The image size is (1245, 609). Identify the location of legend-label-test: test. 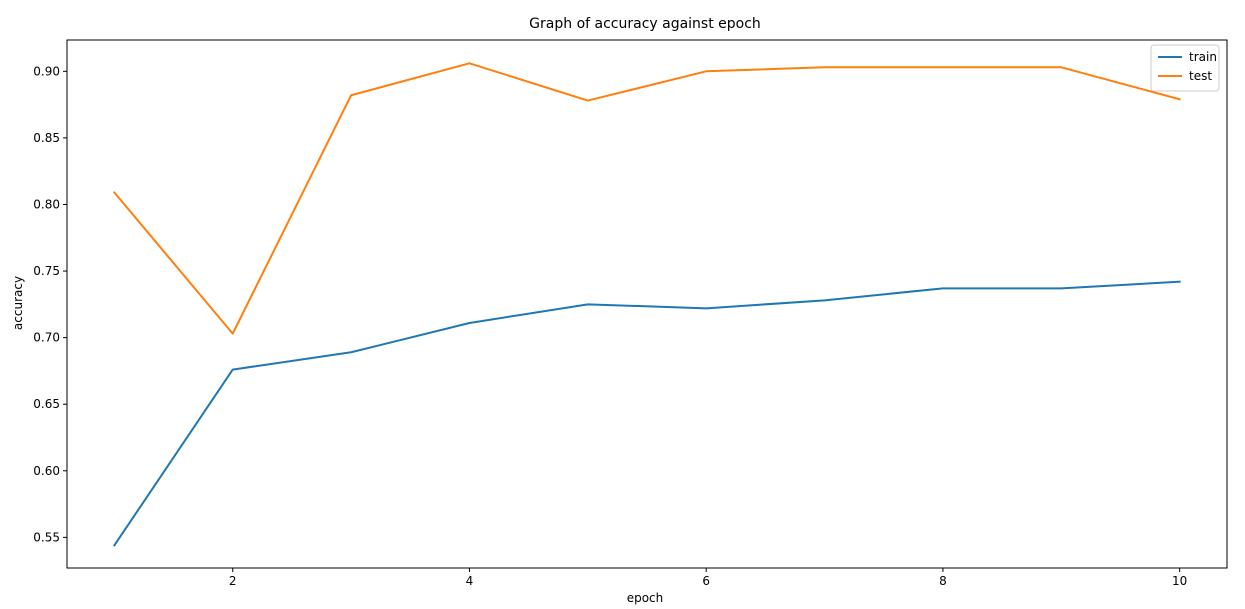
(1200, 76).